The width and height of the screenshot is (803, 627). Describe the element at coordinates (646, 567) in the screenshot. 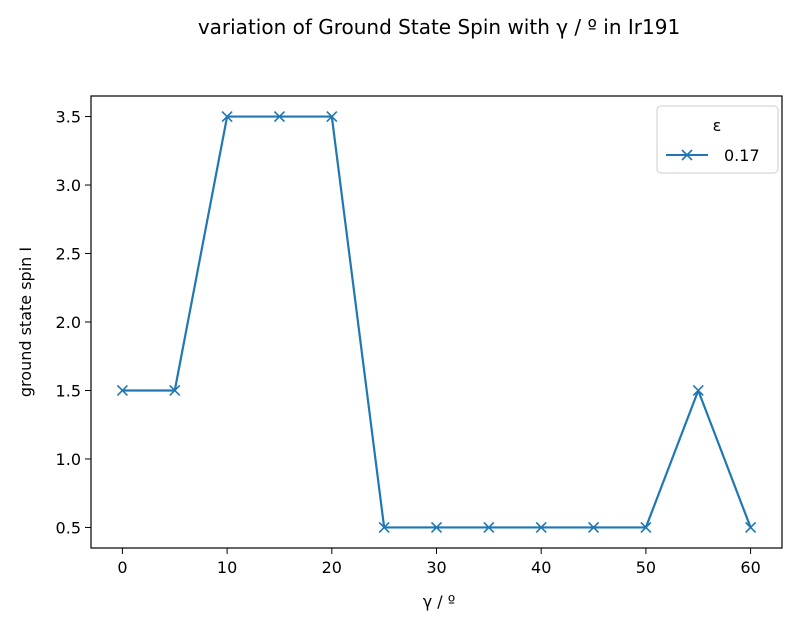

I see `x-tick-label-5: 50` at that location.